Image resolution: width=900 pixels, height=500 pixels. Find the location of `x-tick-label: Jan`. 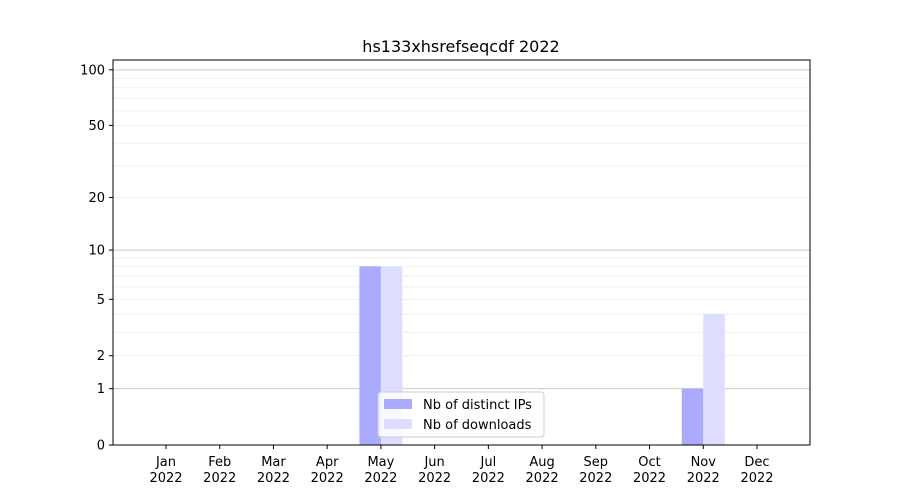

x-tick-label: Jan is located at coordinates (165, 462).